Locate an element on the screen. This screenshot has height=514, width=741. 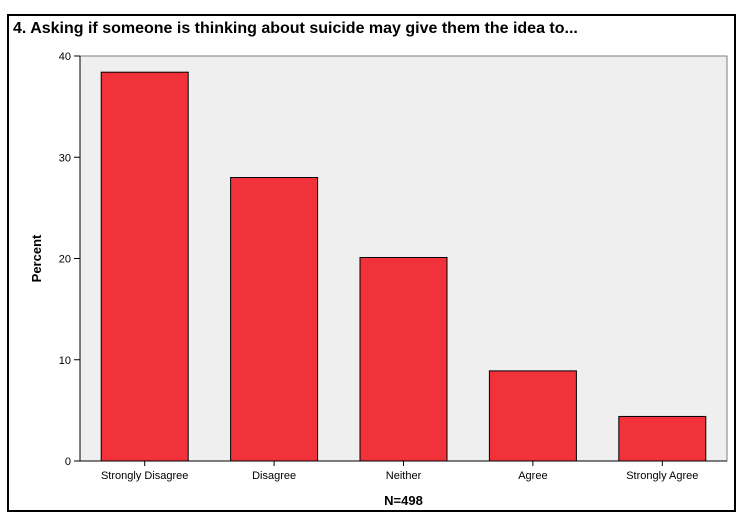
y-tick-label: 0 is located at coordinates (68, 462).